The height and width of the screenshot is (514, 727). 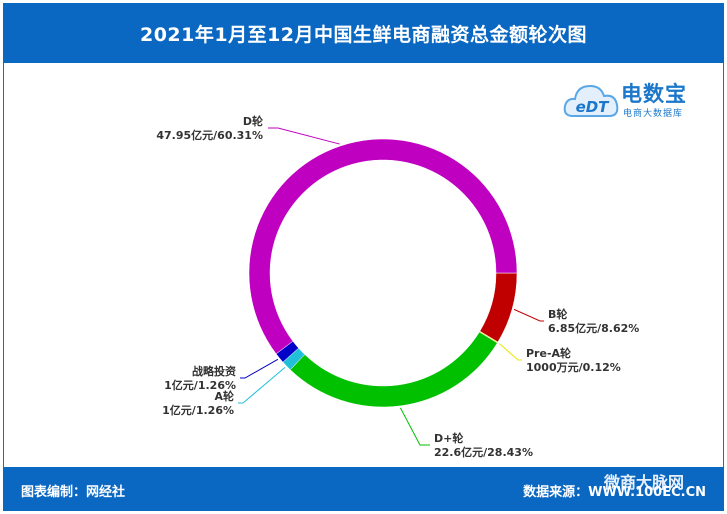 I want to click on slice-label-value: 22.6亿元/28.43%, so click(x=483, y=452).